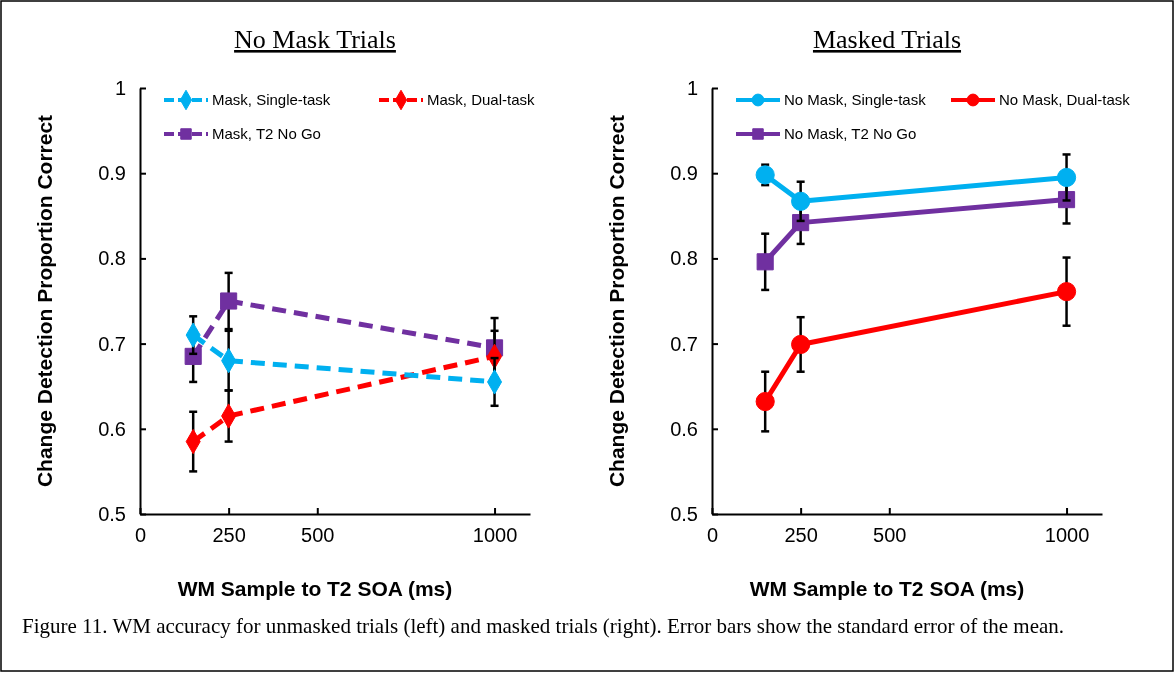 The width and height of the screenshot is (1175, 674). What do you see at coordinates (544, 626) in the screenshot?
I see `caption: Figure 11. WM accuracy for unmasked trials (left) and masked trials (right). Error bars show the standard error of the mean.` at bounding box center [544, 626].